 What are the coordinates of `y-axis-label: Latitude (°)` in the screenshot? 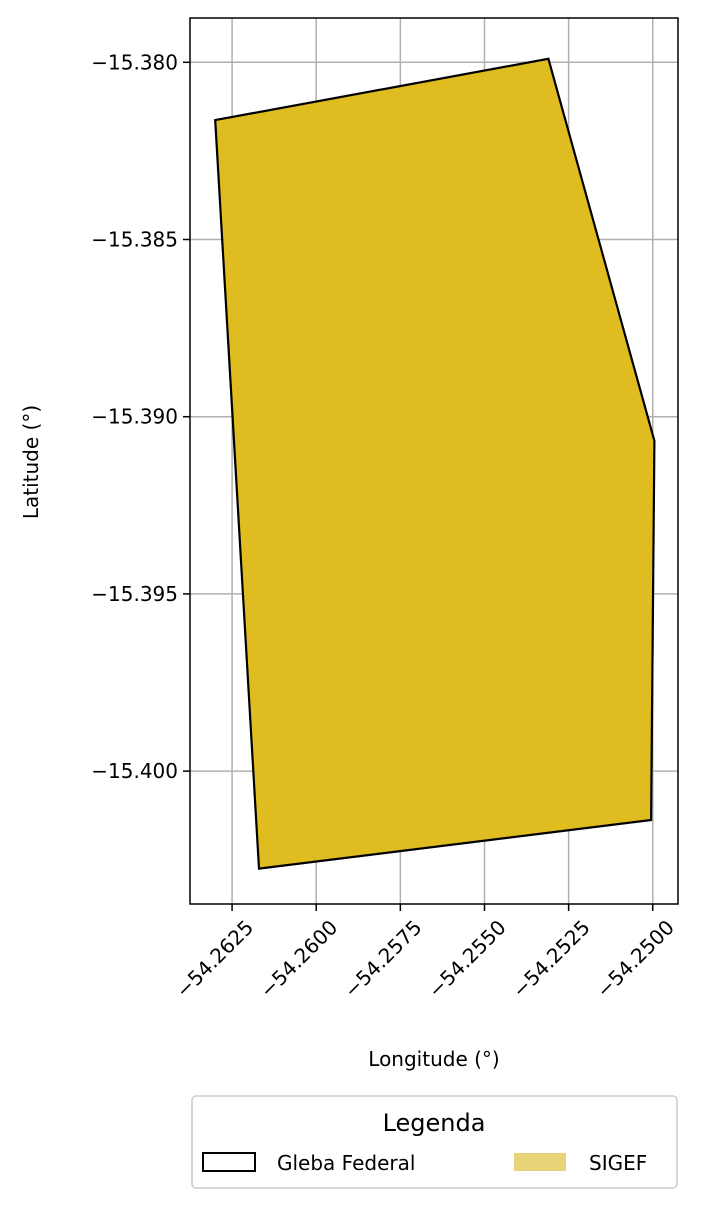 It's located at (31, 462).